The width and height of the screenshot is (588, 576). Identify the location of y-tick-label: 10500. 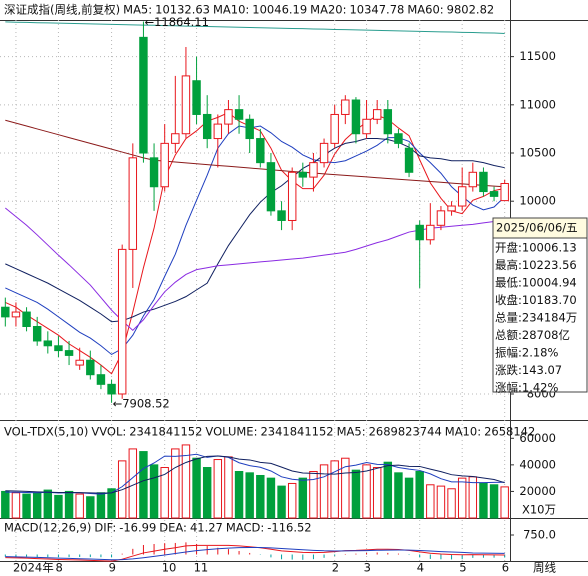
(537, 153).